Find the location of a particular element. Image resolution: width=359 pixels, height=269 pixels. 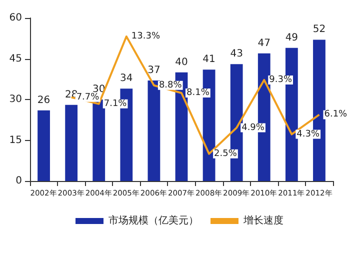

data-label: 7.1% is located at coordinates (116, 103).